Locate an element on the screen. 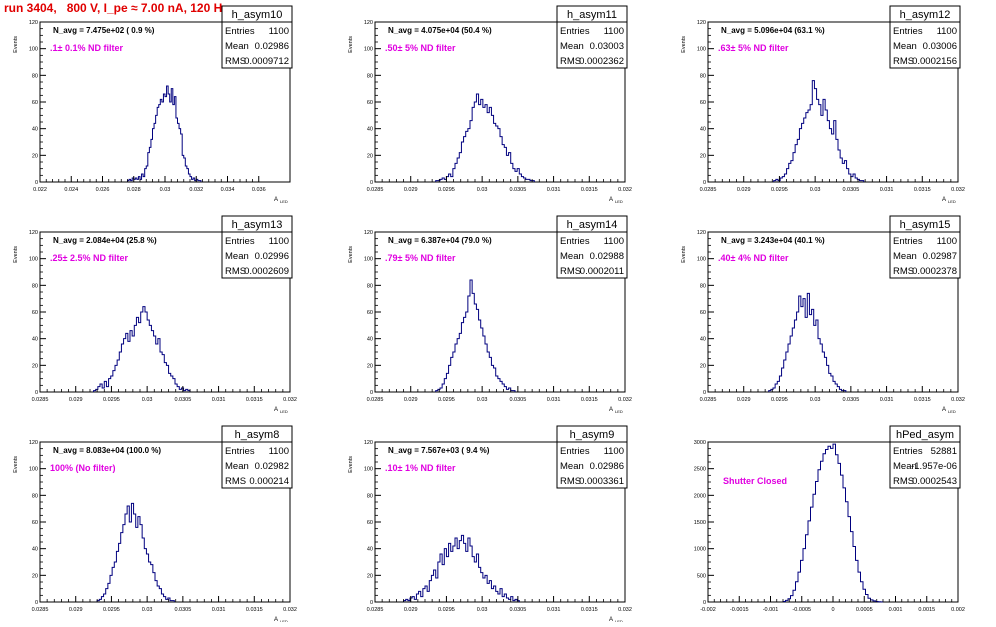  filter-annotation: .10± 1% ND filter is located at coordinates (420, 468).